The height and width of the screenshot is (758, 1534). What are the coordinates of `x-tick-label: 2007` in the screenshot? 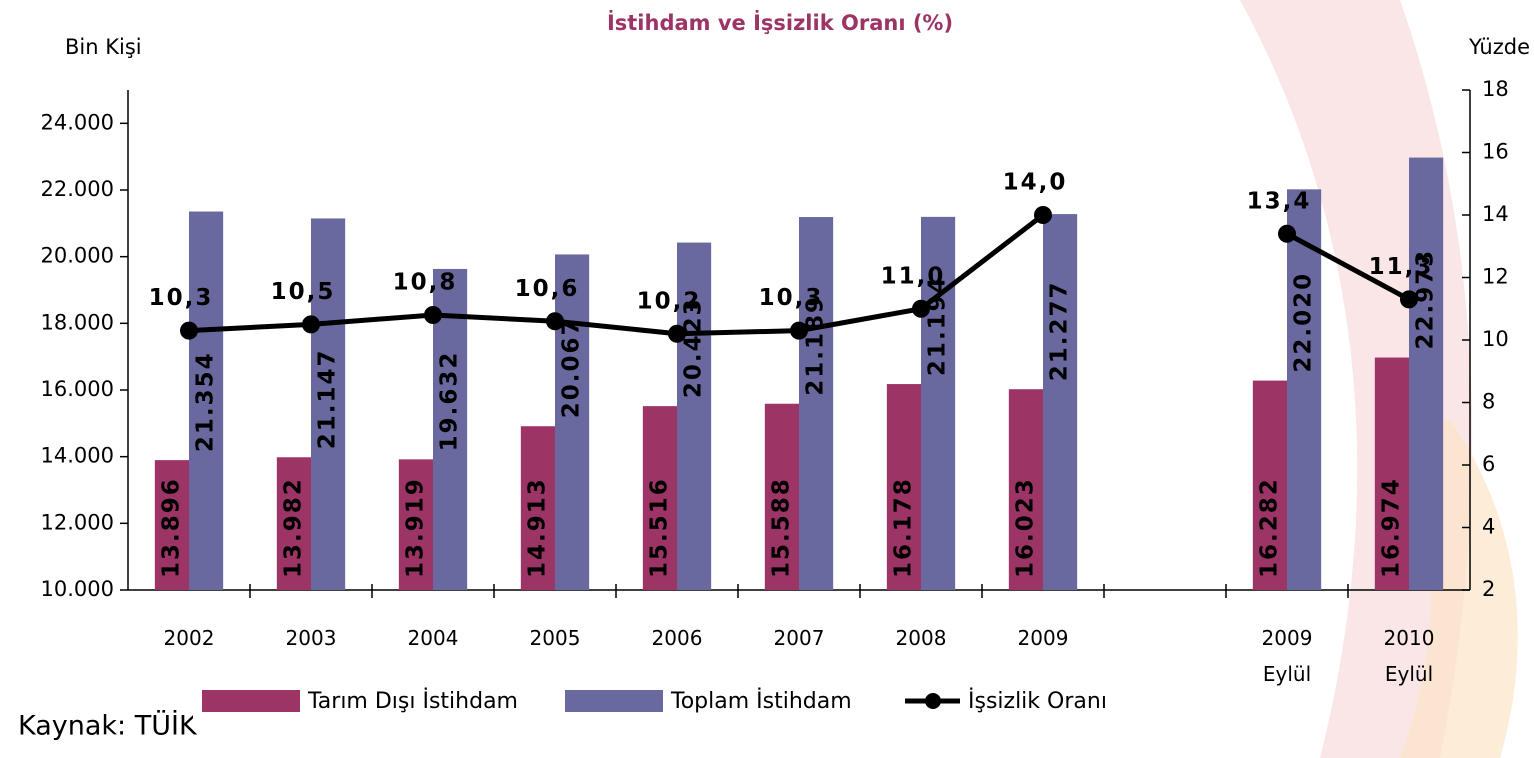 It's located at (799, 638).